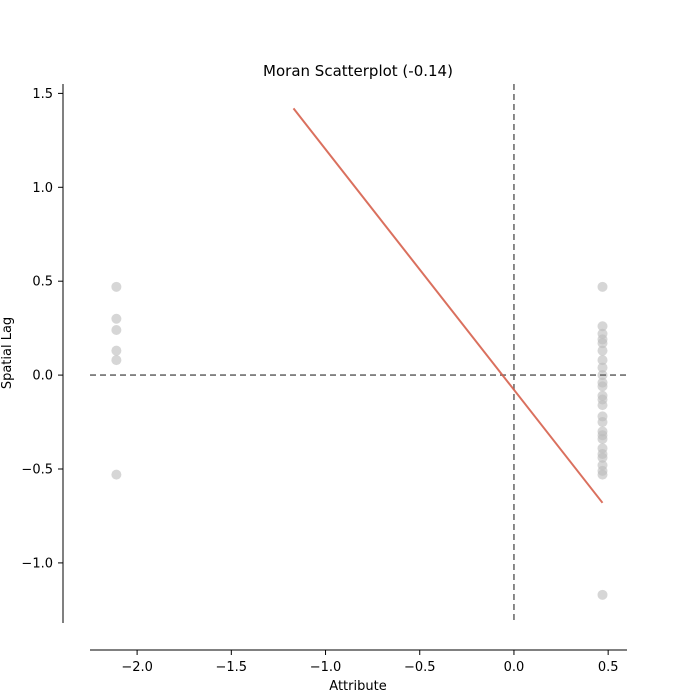  I want to click on y-tick-label: 1.0, so click(42, 188).